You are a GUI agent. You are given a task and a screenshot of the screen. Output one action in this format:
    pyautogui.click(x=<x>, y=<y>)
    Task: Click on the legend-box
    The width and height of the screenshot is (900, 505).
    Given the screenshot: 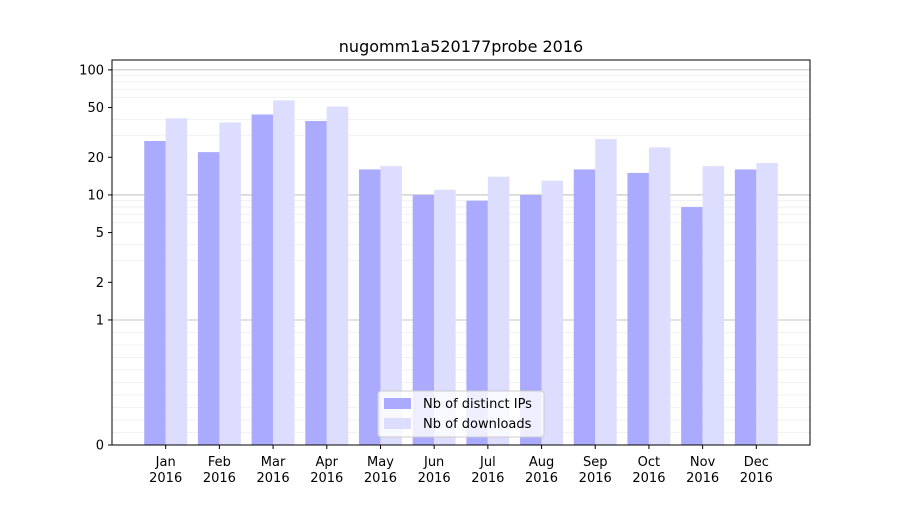 What is the action you would take?
    pyautogui.click(x=461, y=414)
    